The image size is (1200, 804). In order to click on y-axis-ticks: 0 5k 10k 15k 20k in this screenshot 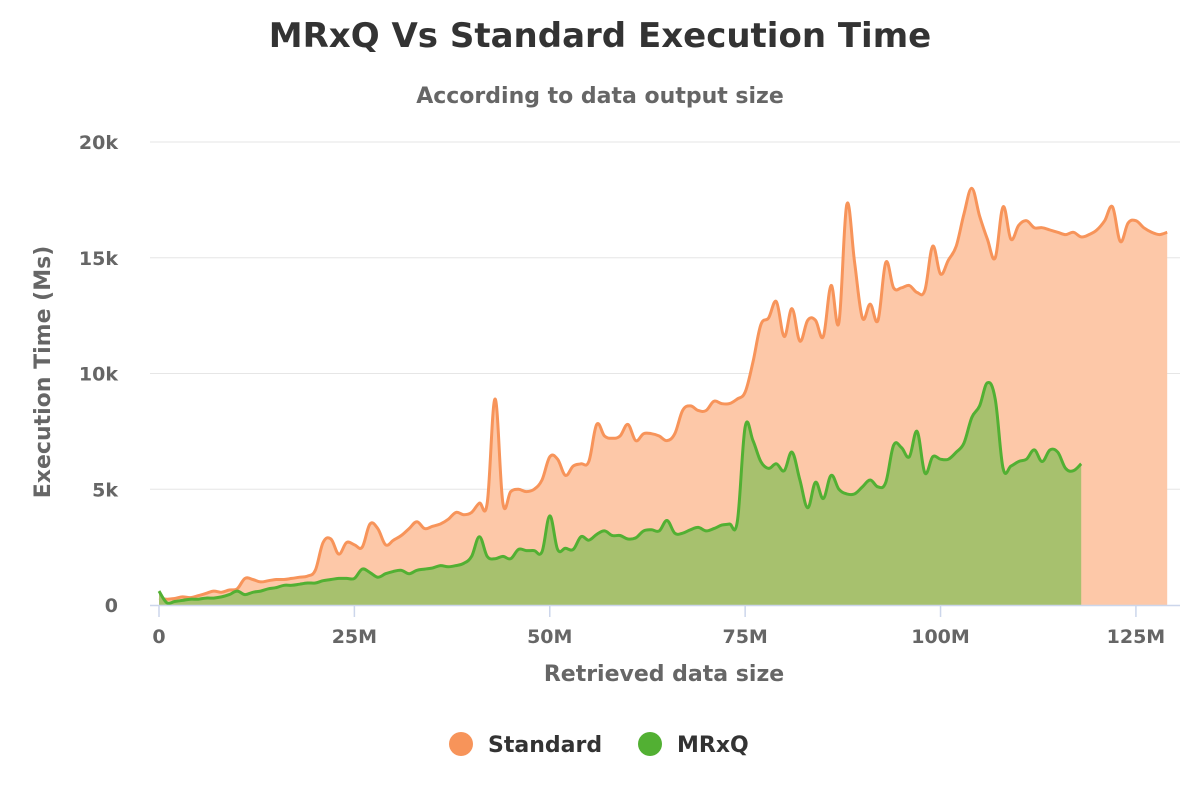, I will do `click(98, 374)`.